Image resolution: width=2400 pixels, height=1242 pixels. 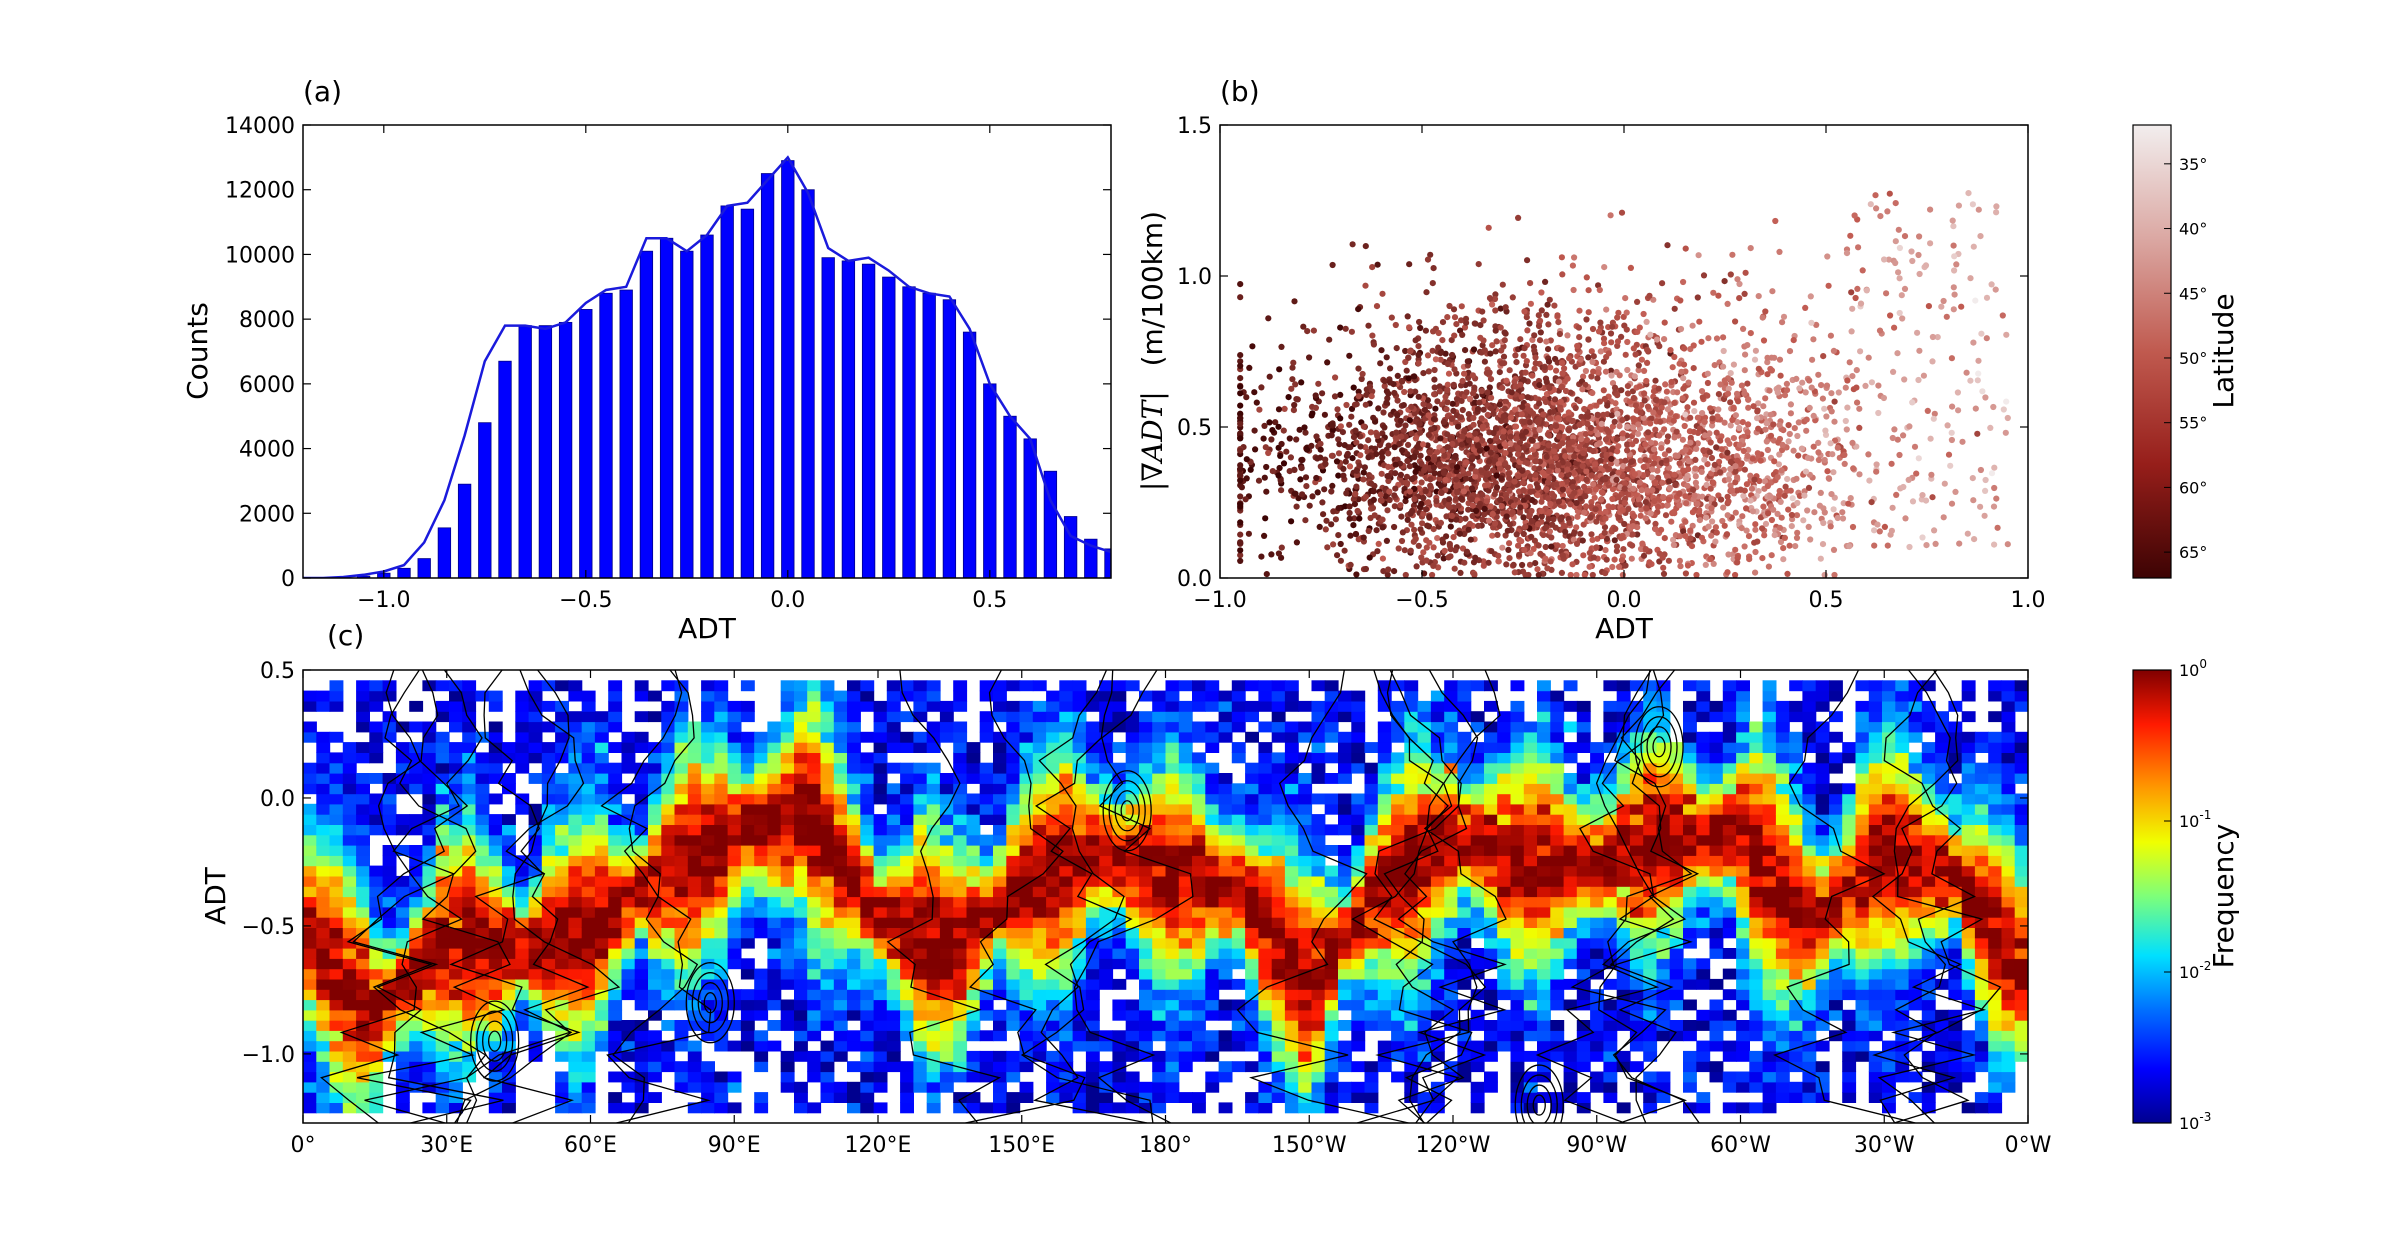 What do you see at coordinates (1619, 369) in the screenshot?
I see `panel-b-x-ticks: −1.0 −0.5 0.0 0.5 1.0` at bounding box center [1619, 369].